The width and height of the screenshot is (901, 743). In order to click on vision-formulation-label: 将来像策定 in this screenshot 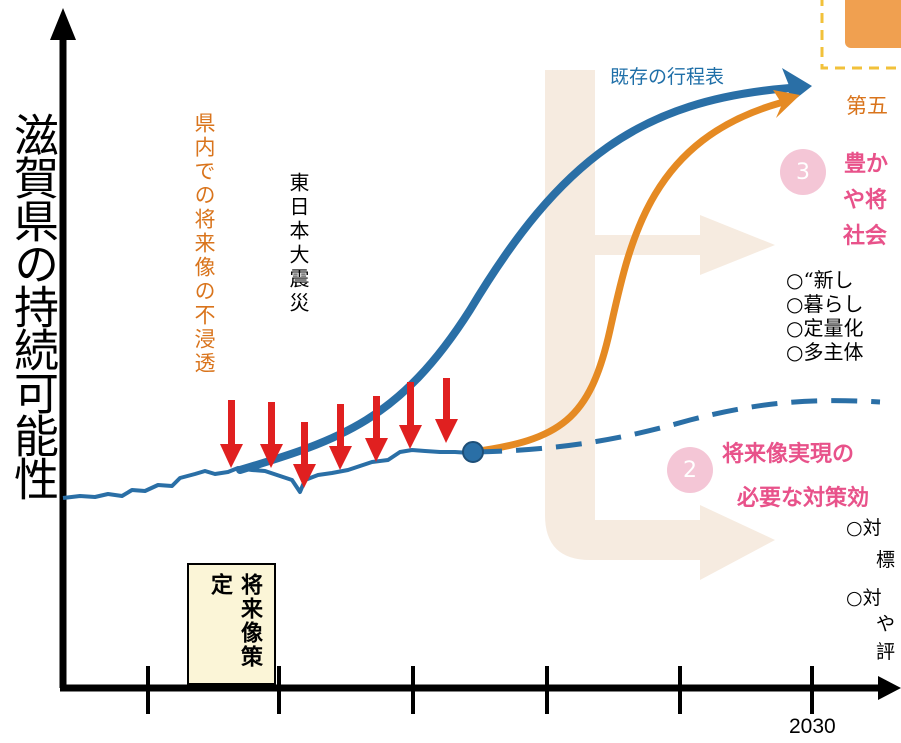, I will do `click(234, 621)`.